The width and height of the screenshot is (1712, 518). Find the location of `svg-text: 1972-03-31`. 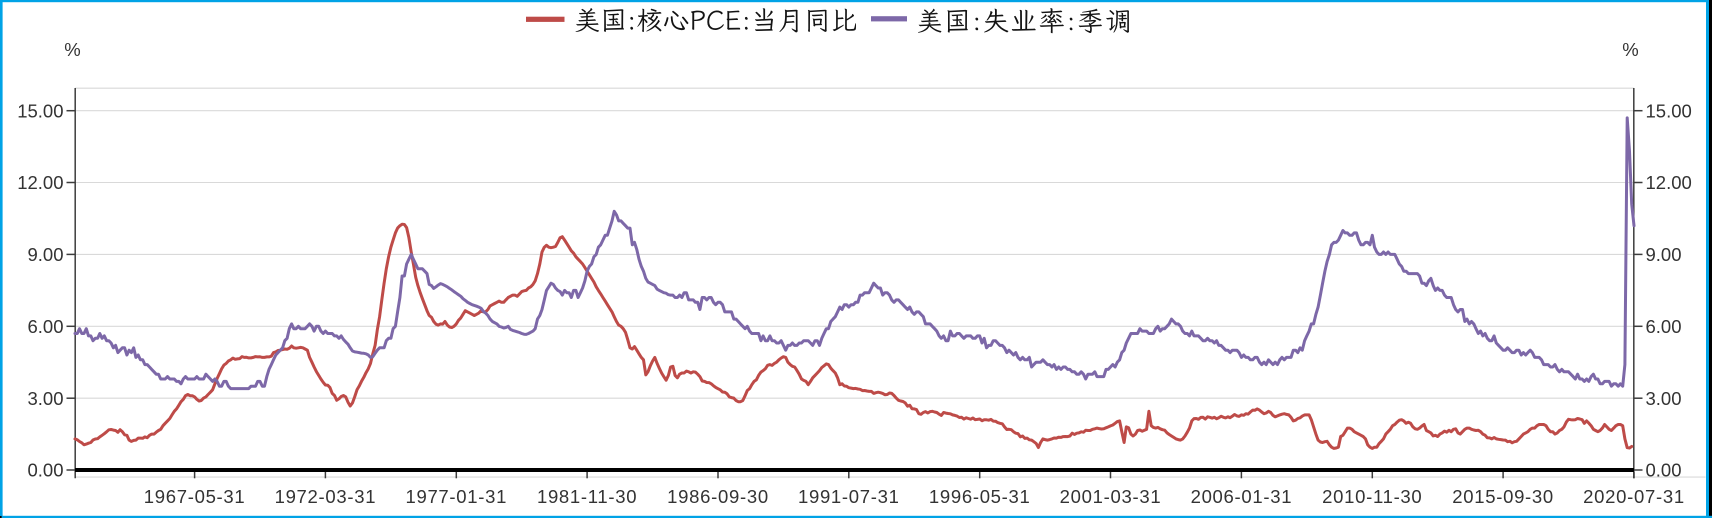

svg-text: 1972-03-31 is located at coordinates (326, 496).